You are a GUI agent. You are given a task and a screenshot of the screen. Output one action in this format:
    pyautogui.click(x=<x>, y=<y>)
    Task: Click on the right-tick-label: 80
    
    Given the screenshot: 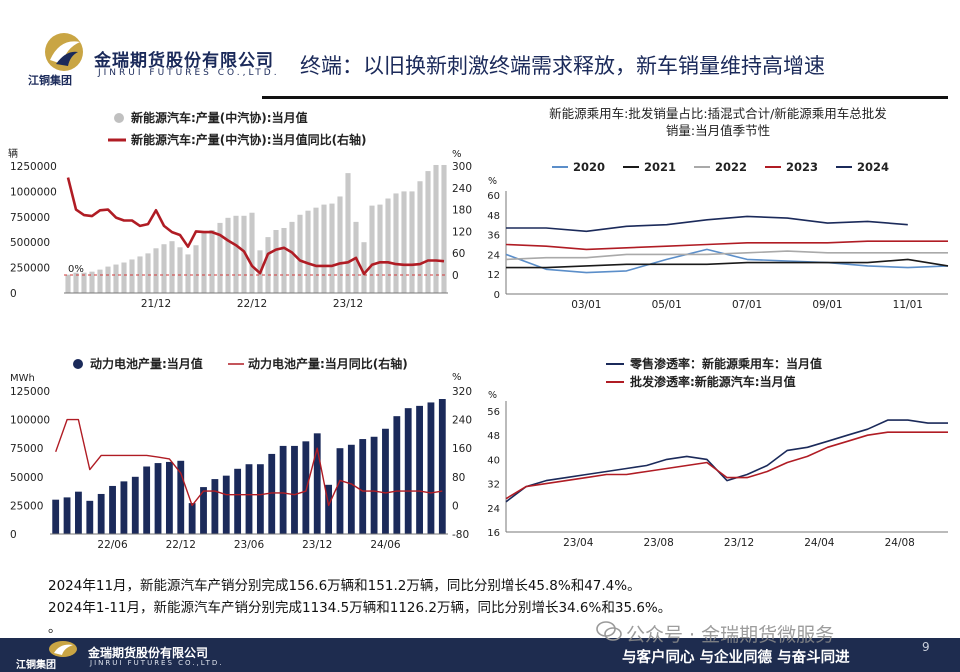 What is the action you would take?
    pyautogui.click(x=458, y=478)
    